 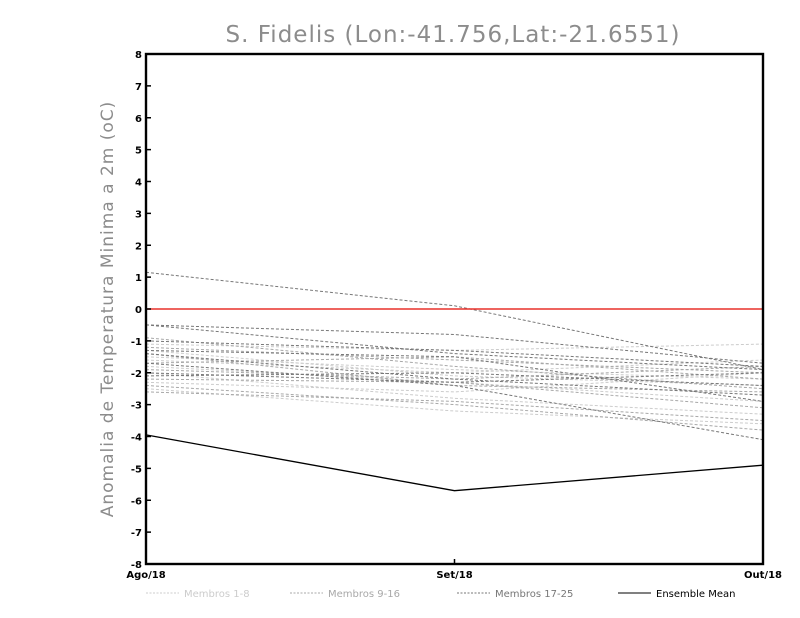 I want to click on y-tick-label: -4, so click(x=136, y=438).